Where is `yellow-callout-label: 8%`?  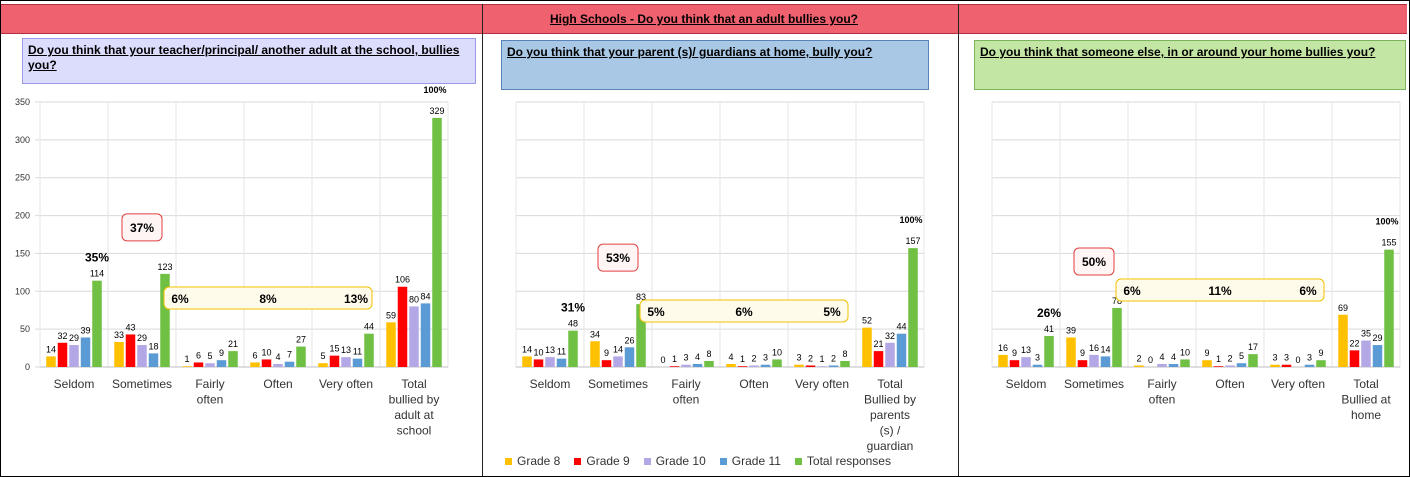 yellow-callout-label: 8% is located at coordinates (268, 299).